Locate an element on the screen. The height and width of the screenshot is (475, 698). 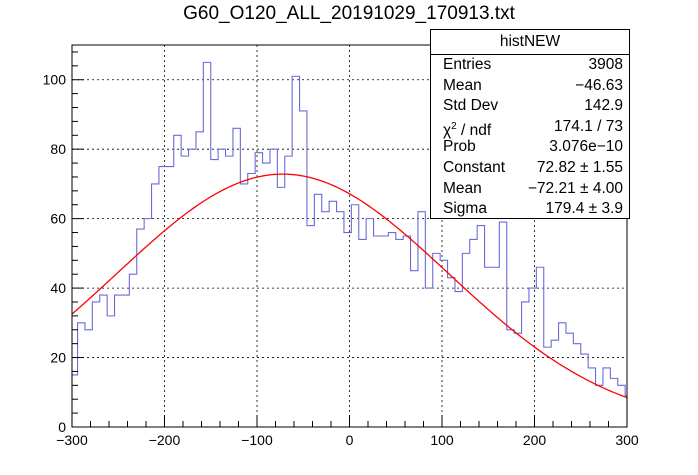
x-tick-label: 100 is located at coordinates (442, 440).